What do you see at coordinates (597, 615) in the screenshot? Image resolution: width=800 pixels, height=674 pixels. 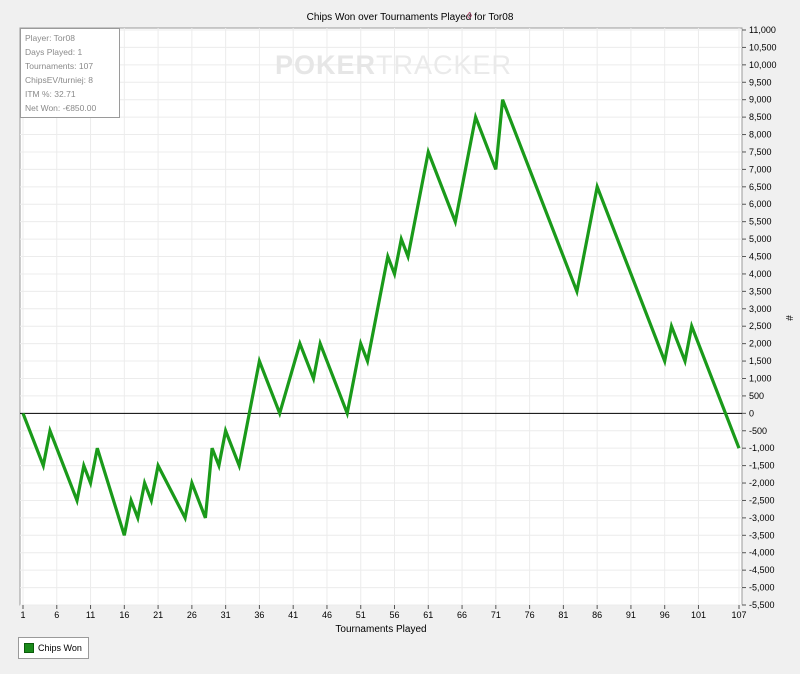 I see `x-tick-label: 86` at bounding box center [597, 615].